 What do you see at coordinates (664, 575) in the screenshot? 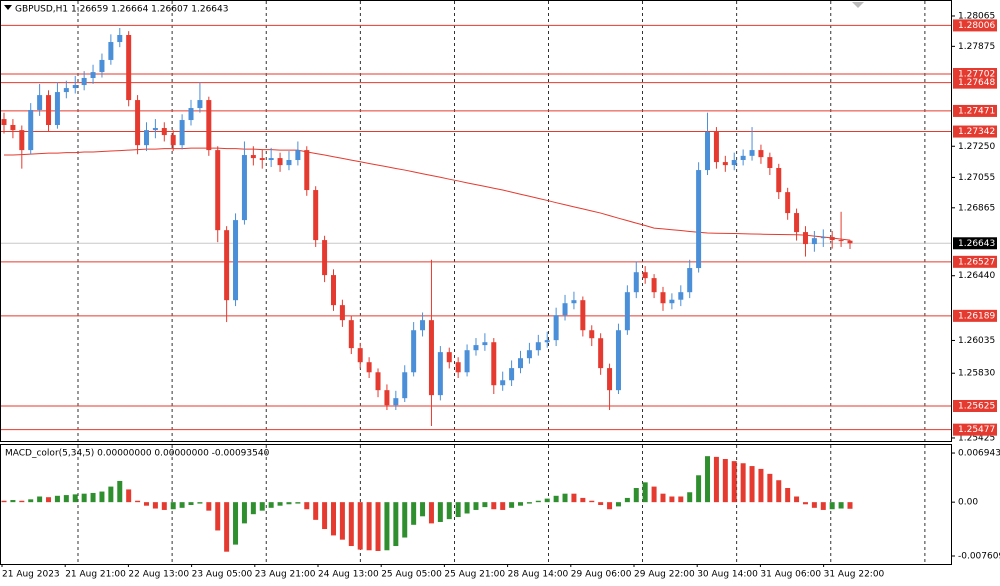
I see `x-tick-label: 29 Aug 22:00` at bounding box center [664, 575].